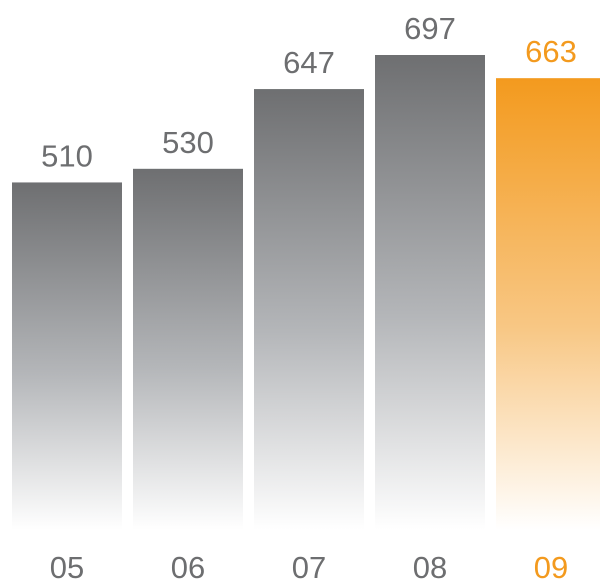  I want to click on value-label-07: 647, so click(309, 62).